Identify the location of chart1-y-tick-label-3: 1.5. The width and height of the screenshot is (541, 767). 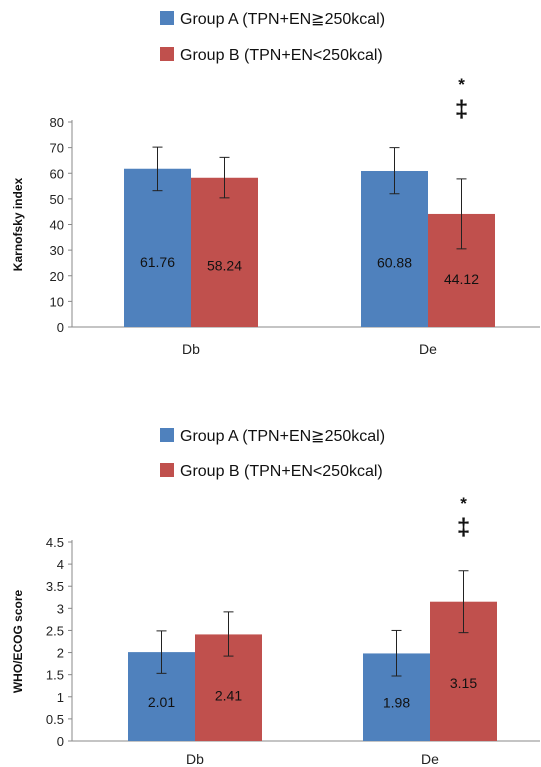
(55, 675).